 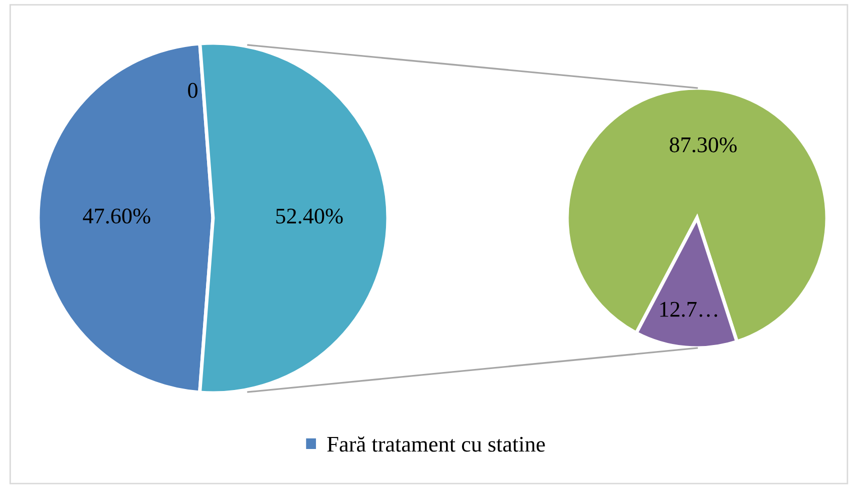 I want to click on text: 0, so click(x=193, y=90).